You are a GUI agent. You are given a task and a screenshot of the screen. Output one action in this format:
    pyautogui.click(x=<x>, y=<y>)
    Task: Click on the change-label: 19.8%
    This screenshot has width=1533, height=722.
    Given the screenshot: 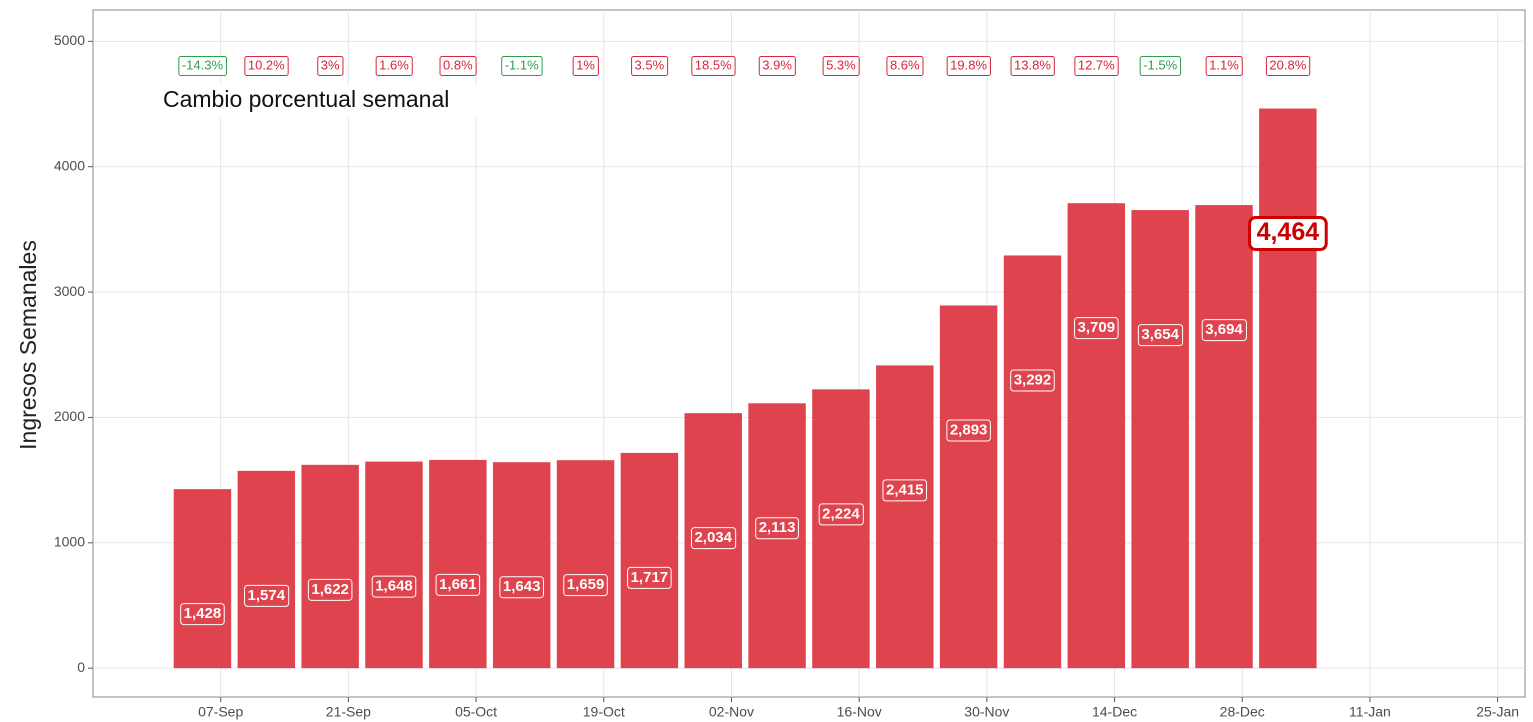 What is the action you would take?
    pyautogui.click(x=968, y=64)
    